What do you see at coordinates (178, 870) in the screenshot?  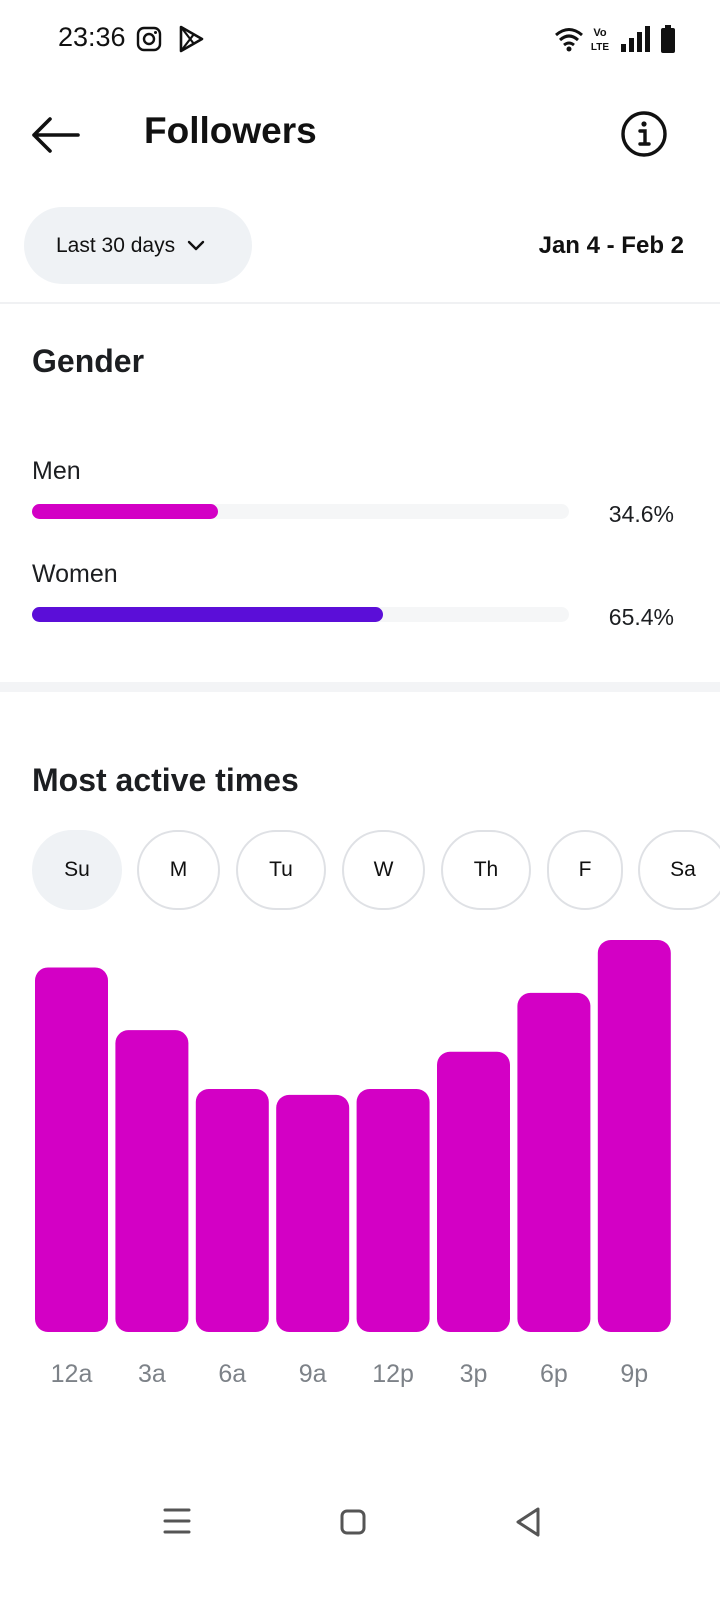 I see `day-chip-m: M` at bounding box center [178, 870].